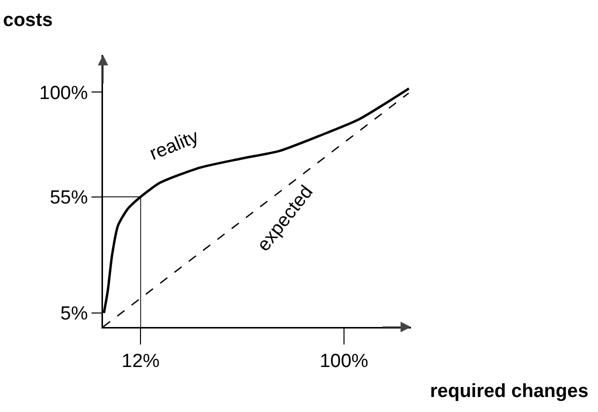 This screenshot has height=412, width=598. Describe the element at coordinates (509, 391) in the screenshot. I see `x-axis-title: required changes` at that location.